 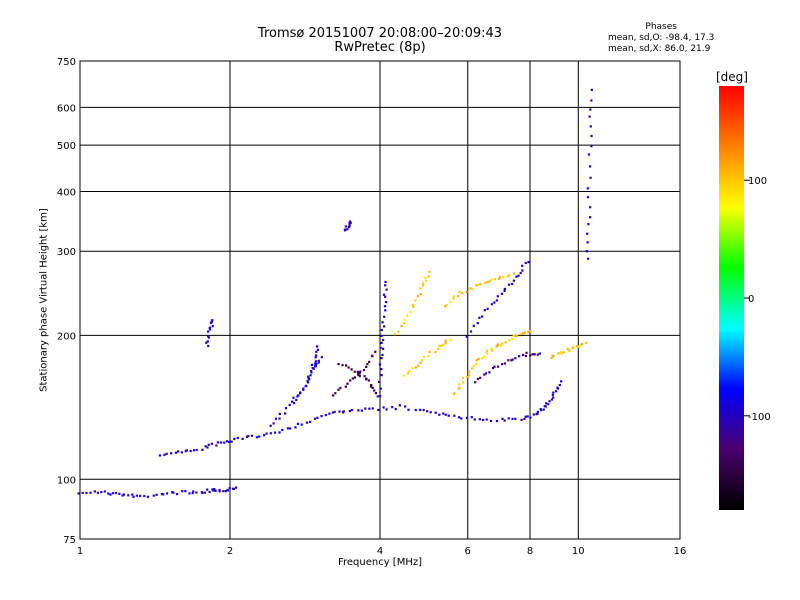 I want to click on x-tick-label: 10, so click(x=578, y=551).